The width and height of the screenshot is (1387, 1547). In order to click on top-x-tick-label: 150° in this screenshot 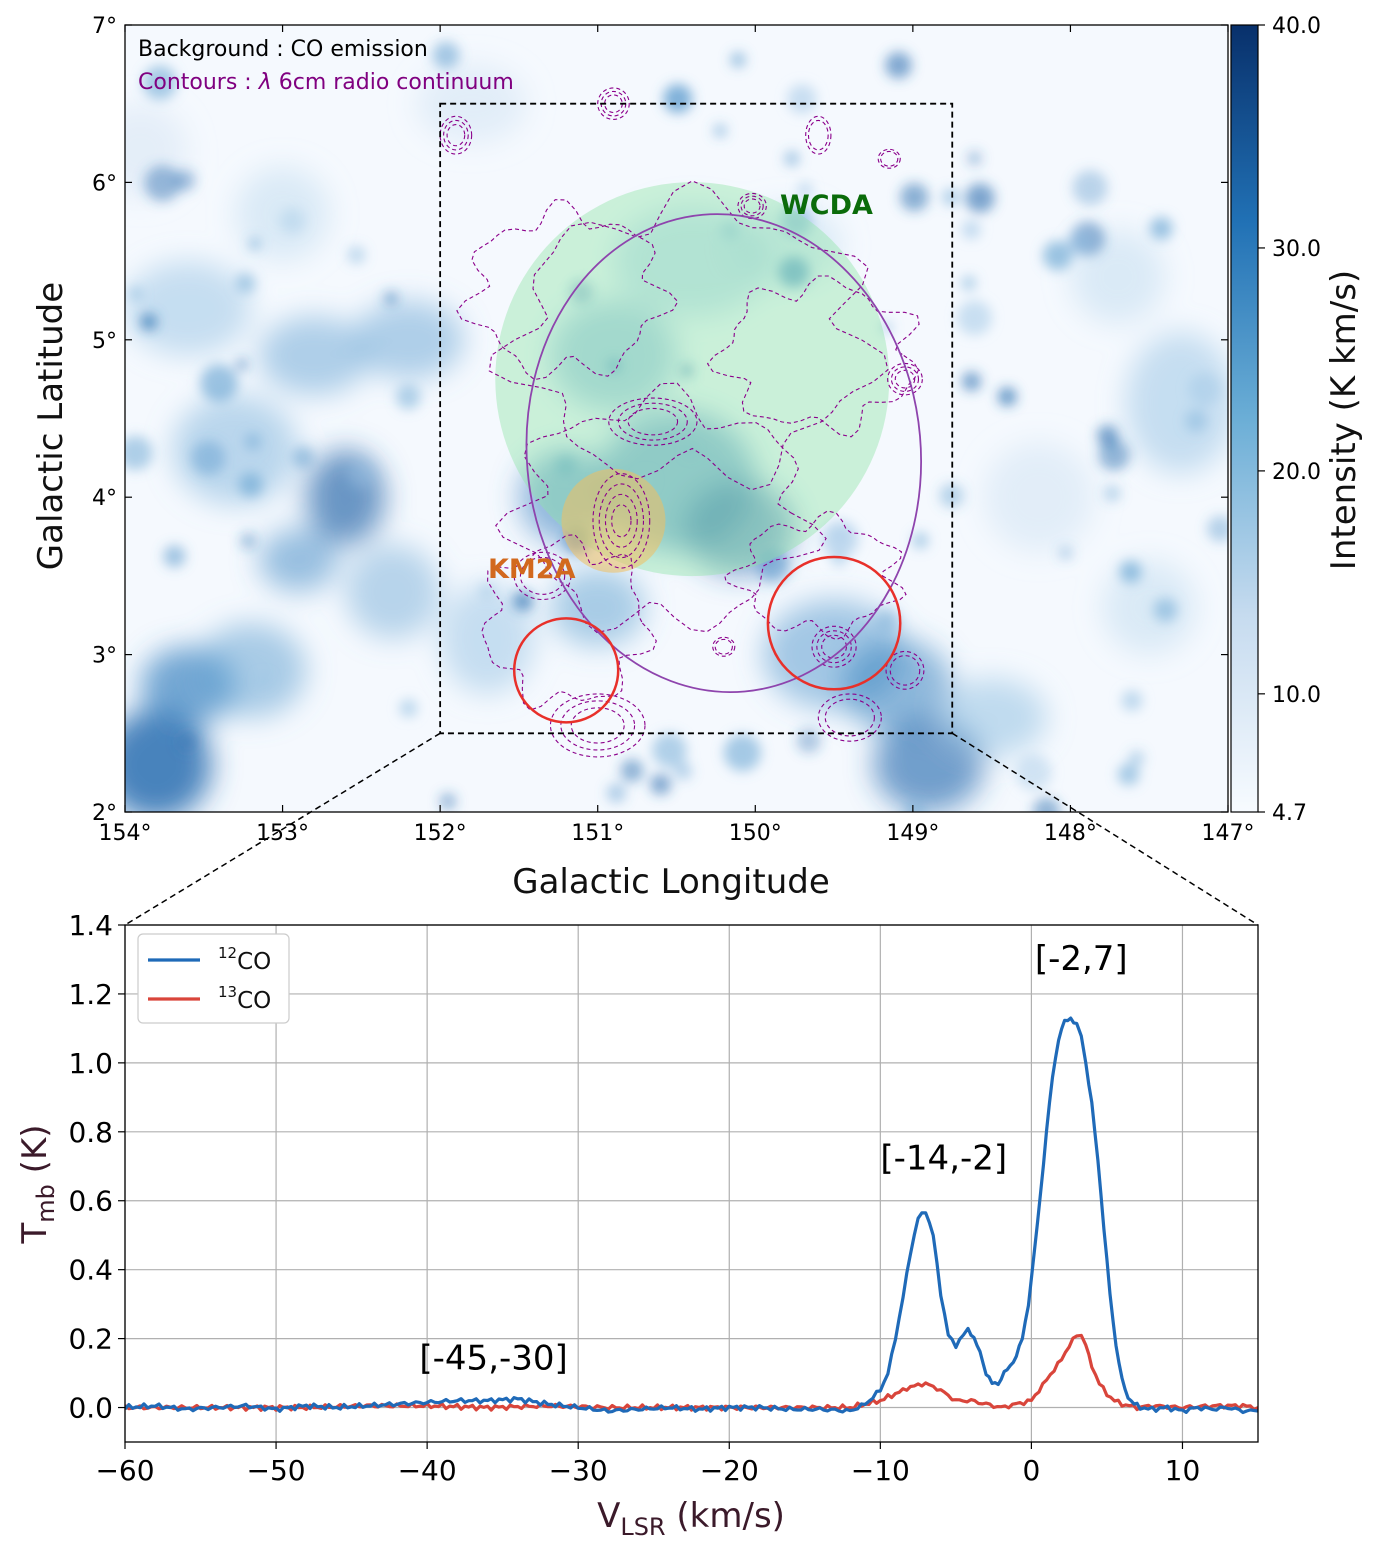, I will do `click(755, 833)`.